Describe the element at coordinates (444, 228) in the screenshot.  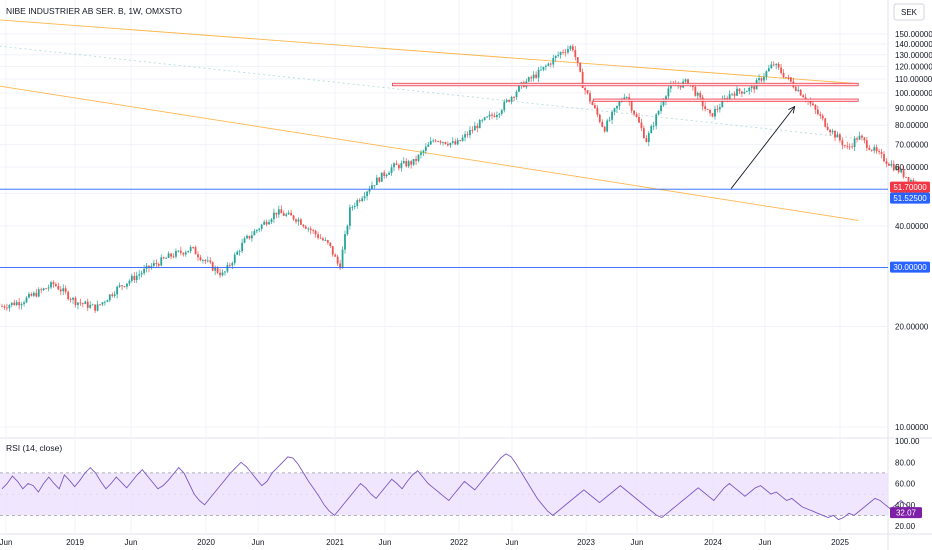
I see `support-lines` at that location.